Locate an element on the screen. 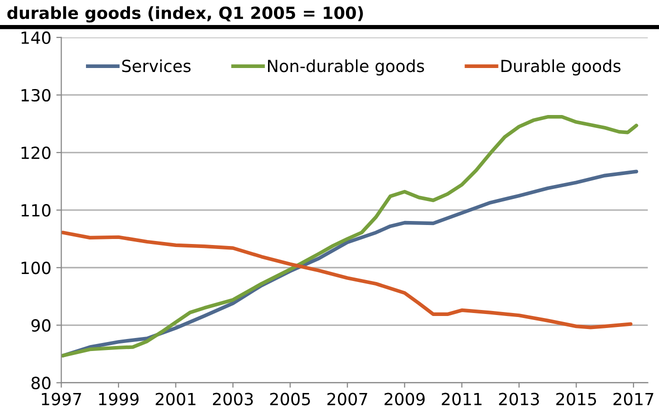 The image size is (659, 416). y-tick-label: 110 is located at coordinates (36, 210).